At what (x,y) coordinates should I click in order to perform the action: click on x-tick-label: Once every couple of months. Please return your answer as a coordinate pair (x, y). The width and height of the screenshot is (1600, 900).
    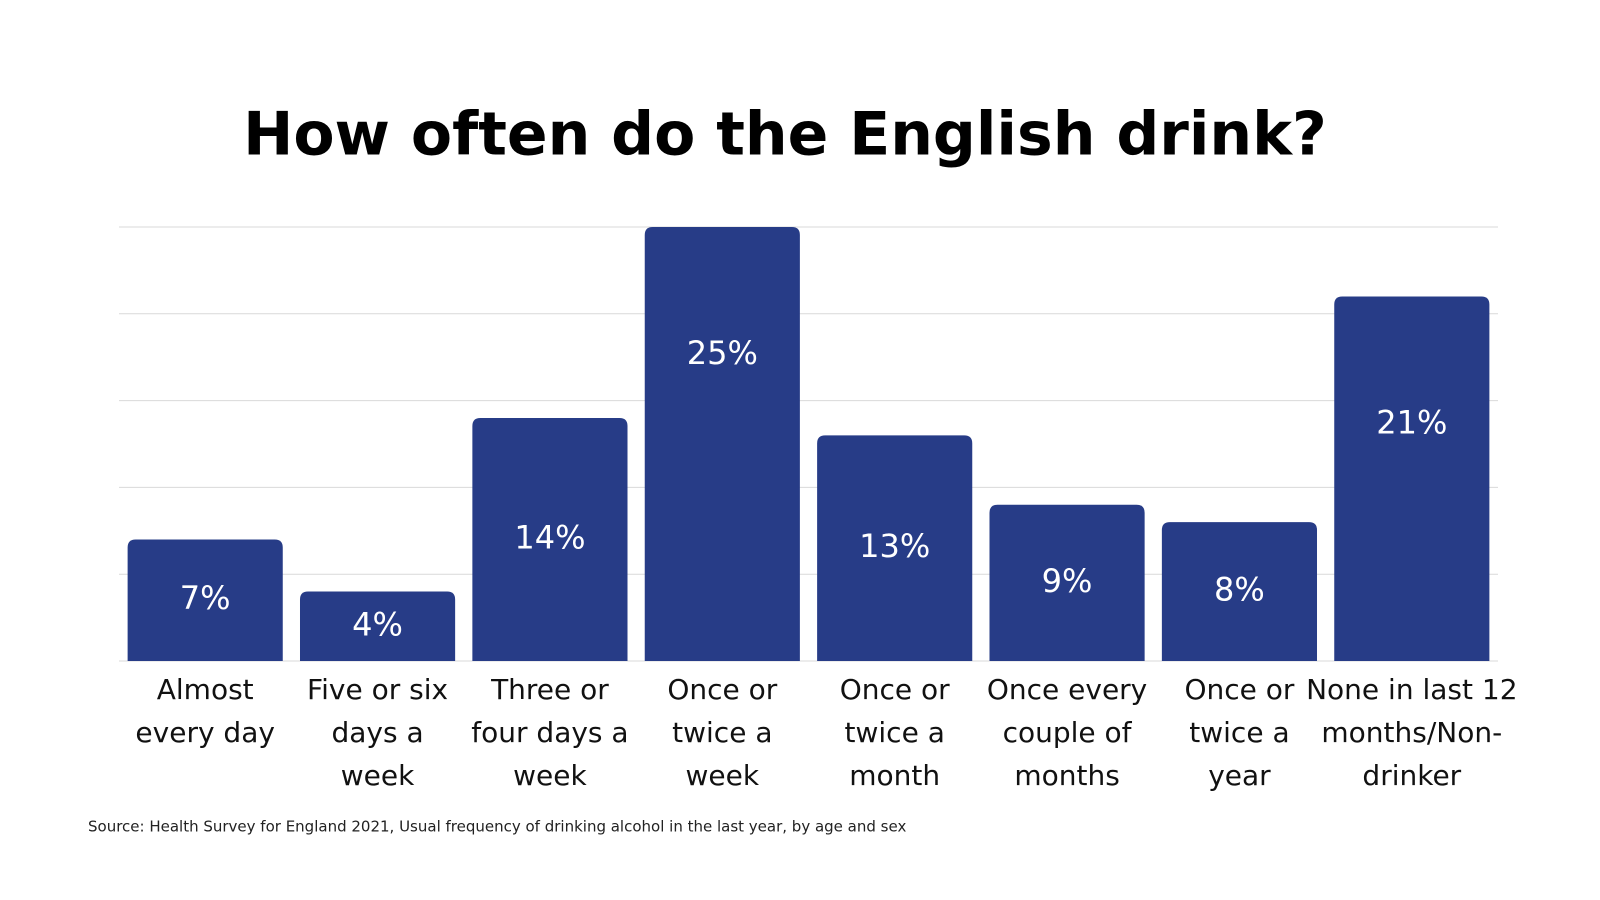
    Looking at the image, I should click on (1067, 732).